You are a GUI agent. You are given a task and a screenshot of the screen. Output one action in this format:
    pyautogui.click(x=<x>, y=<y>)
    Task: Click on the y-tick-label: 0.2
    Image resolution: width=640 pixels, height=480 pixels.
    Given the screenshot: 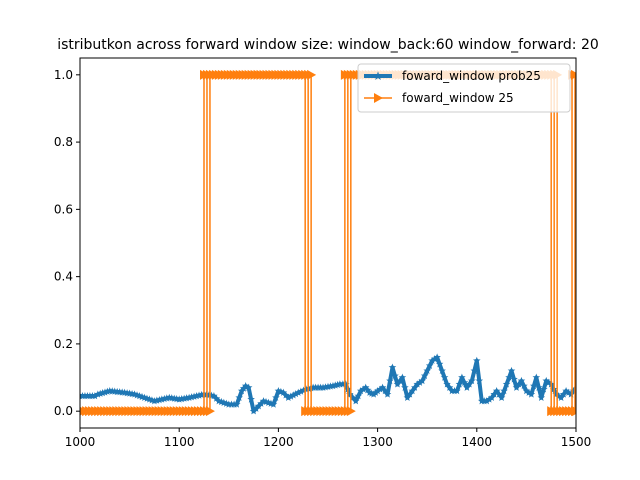 What is the action you would take?
    pyautogui.click(x=63, y=344)
    